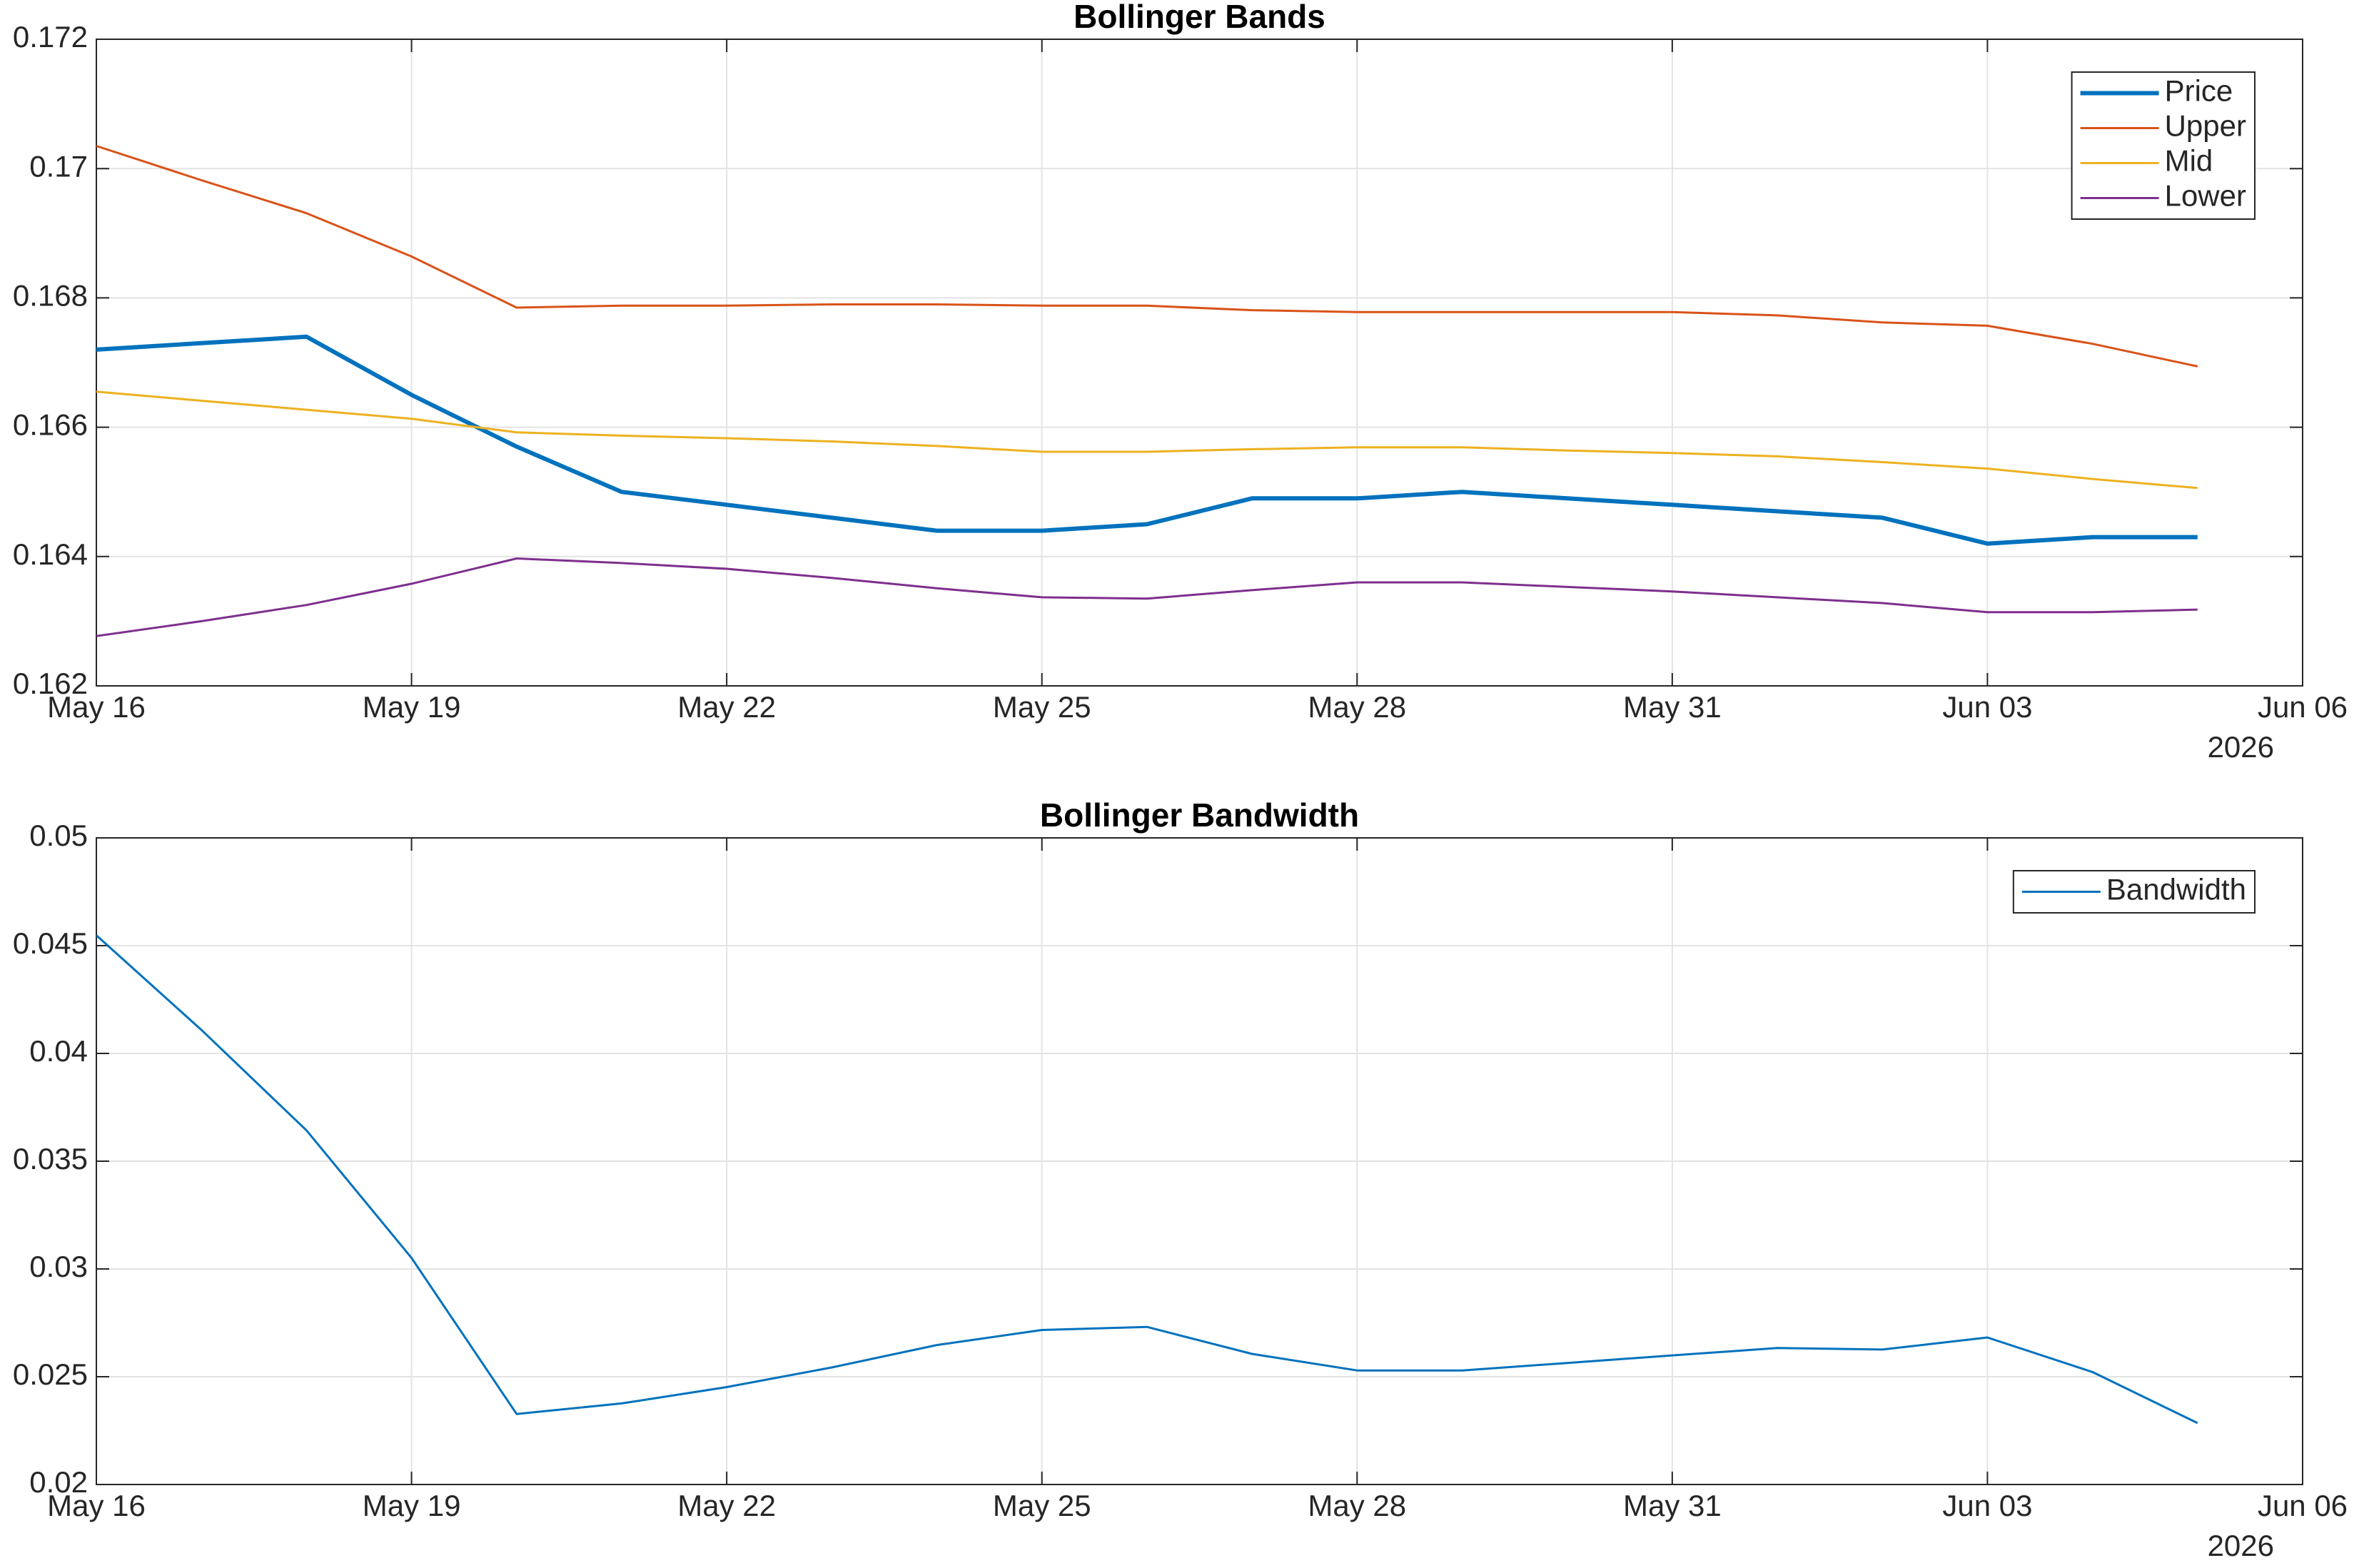  What do you see at coordinates (50, 1158) in the screenshot?
I see `y-tick-label: 0.035` at bounding box center [50, 1158].